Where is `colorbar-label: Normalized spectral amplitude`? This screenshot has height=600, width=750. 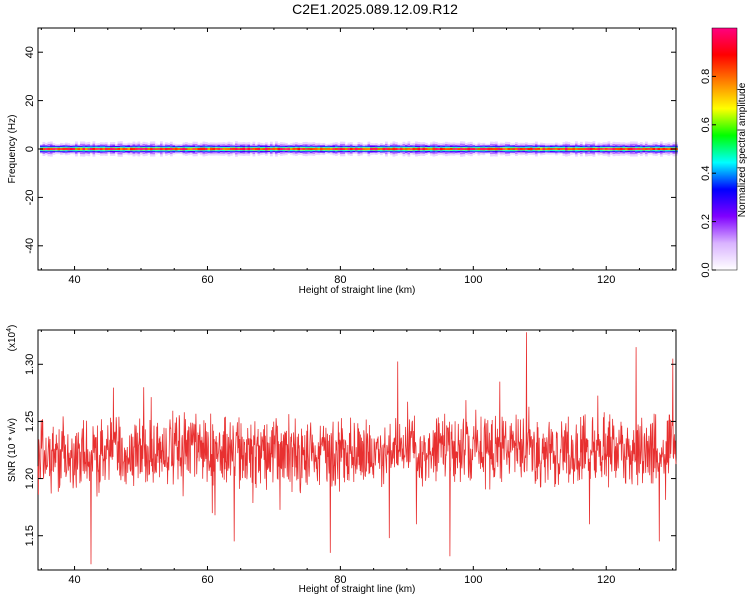 colorbar-label: Normalized spectral amplitude is located at coordinates (742, 149).